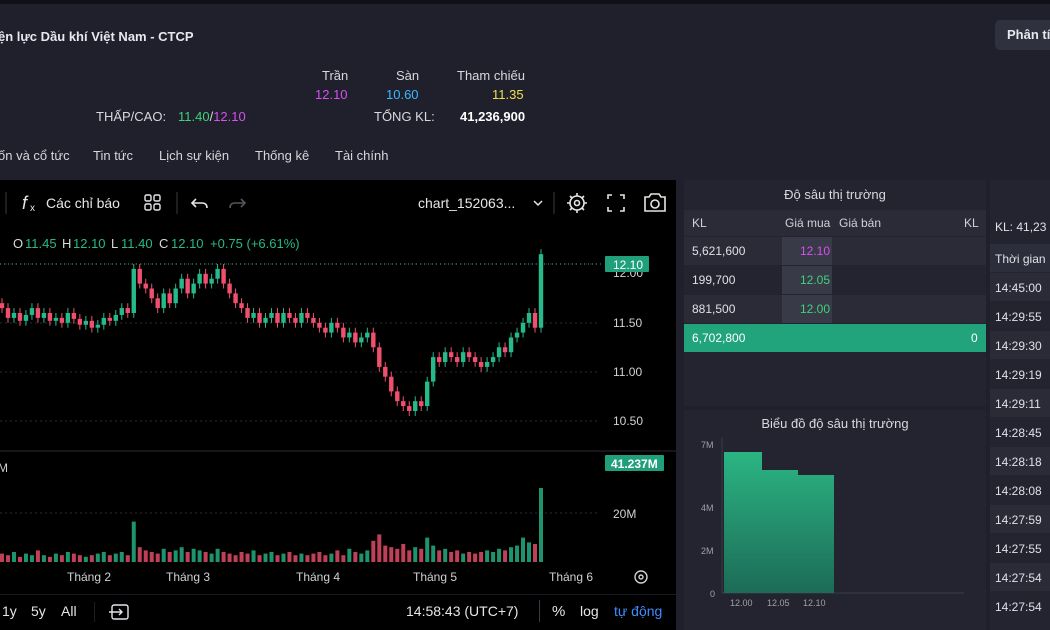  Describe the element at coordinates (807, 309) in the screenshot. I see `depth-bid-bar` at that location.